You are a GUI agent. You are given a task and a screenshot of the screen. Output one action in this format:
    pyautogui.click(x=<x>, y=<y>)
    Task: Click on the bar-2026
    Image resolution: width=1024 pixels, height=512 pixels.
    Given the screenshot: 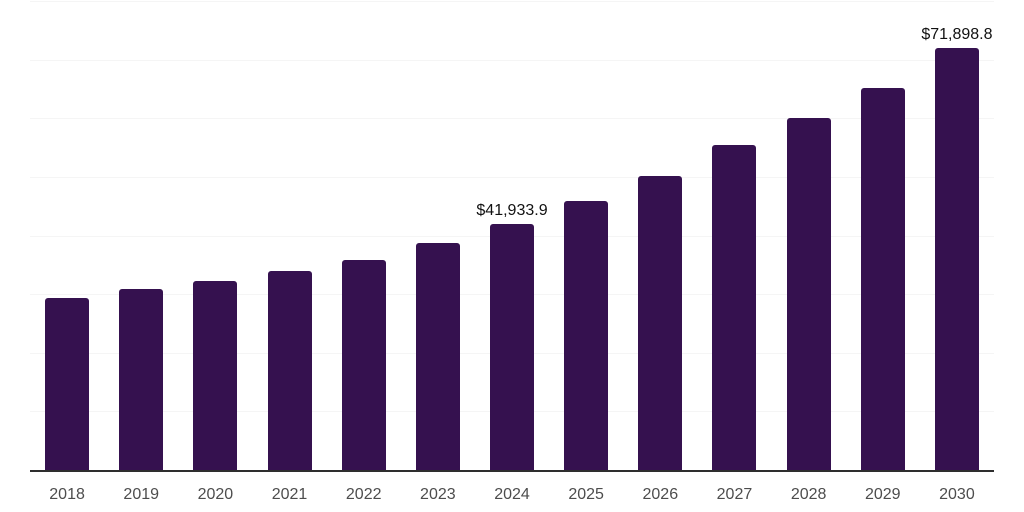 What is the action you would take?
    pyautogui.click(x=660, y=322)
    